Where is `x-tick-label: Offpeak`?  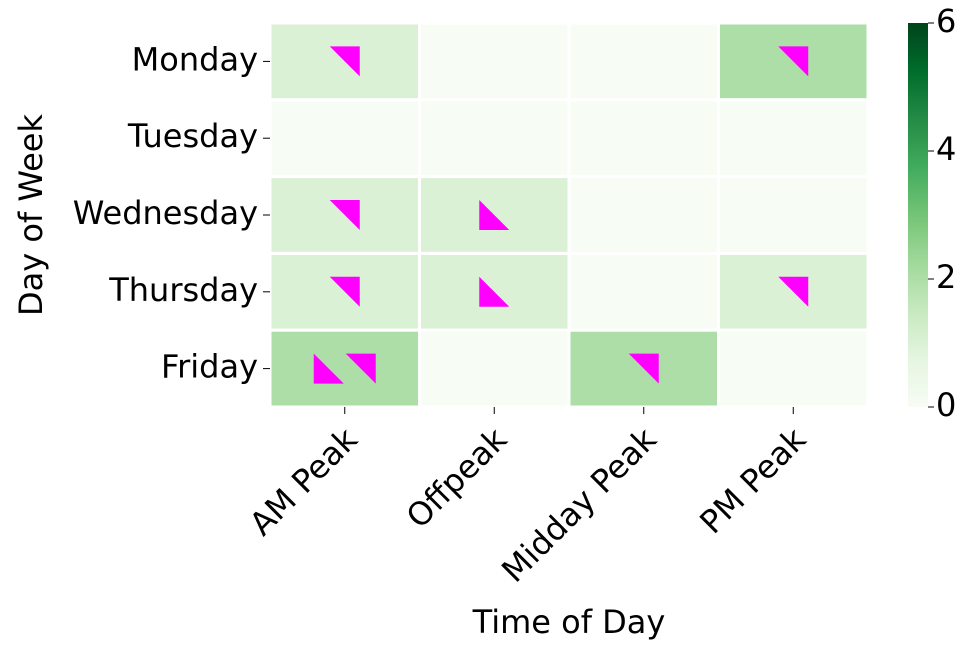
x-tick-label: Offpeak is located at coordinates (457, 478).